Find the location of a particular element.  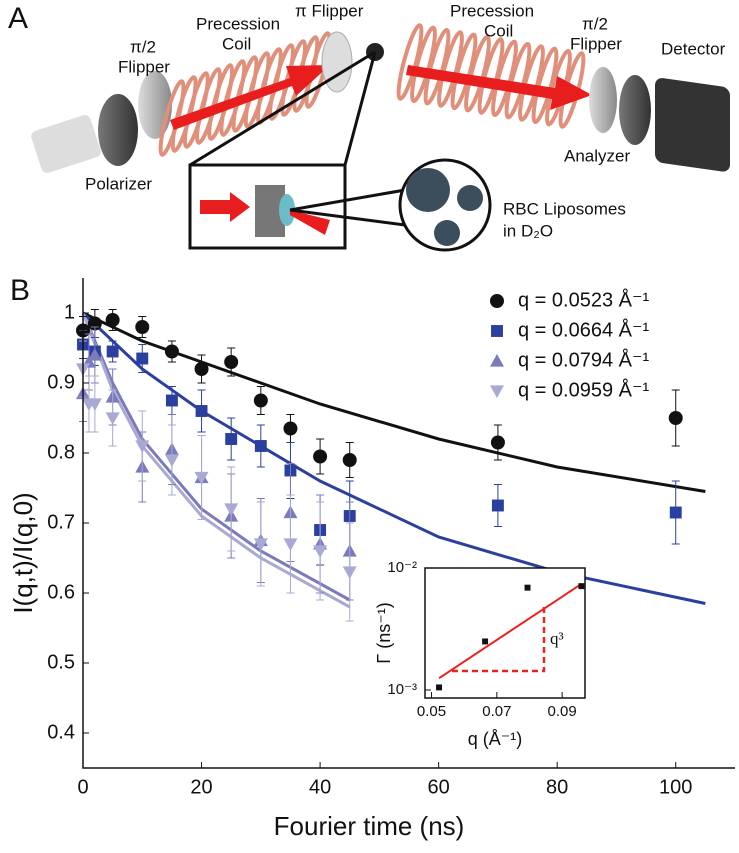

y-tick-label: 10⁻³ is located at coordinates (402, 689).